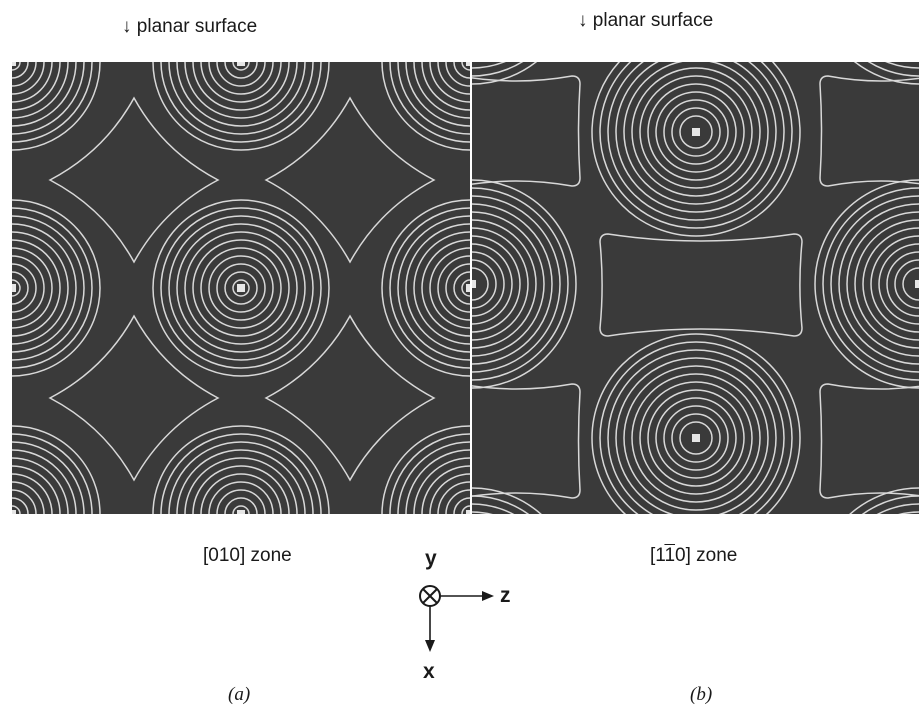 The height and width of the screenshot is (707, 919). Describe the element at coordinates (701, 694) in the screenshot. I see `panel-b-caption: (b)` at that location.